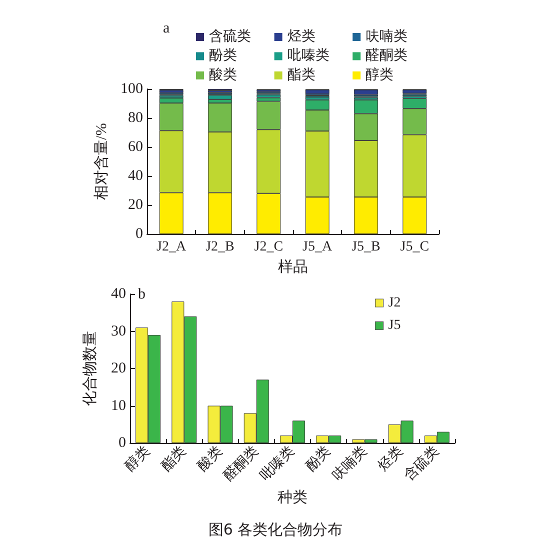 The width and height of the screenshot is (551, 541). What do you see at coordinates (223, 74) in the screenshot?
I see `legend-label: 酸类` at bounding box center [223, 74].